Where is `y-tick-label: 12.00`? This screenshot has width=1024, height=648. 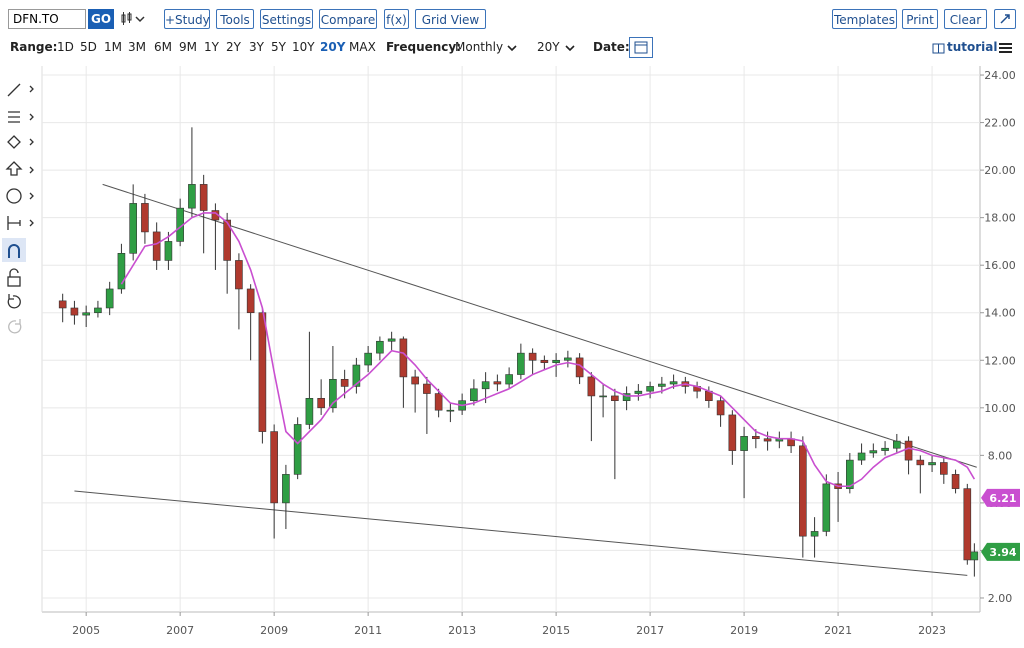 y-tick-label: 12.00 is located at coordinates (1000, 360).